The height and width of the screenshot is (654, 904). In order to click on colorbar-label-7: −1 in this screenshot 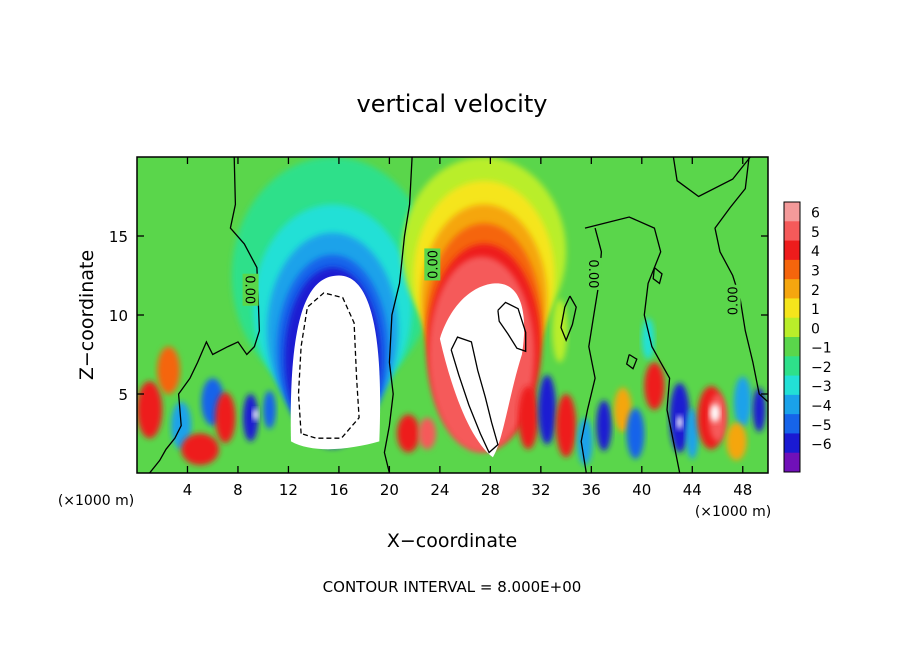, I will do `click(821, 349)`.